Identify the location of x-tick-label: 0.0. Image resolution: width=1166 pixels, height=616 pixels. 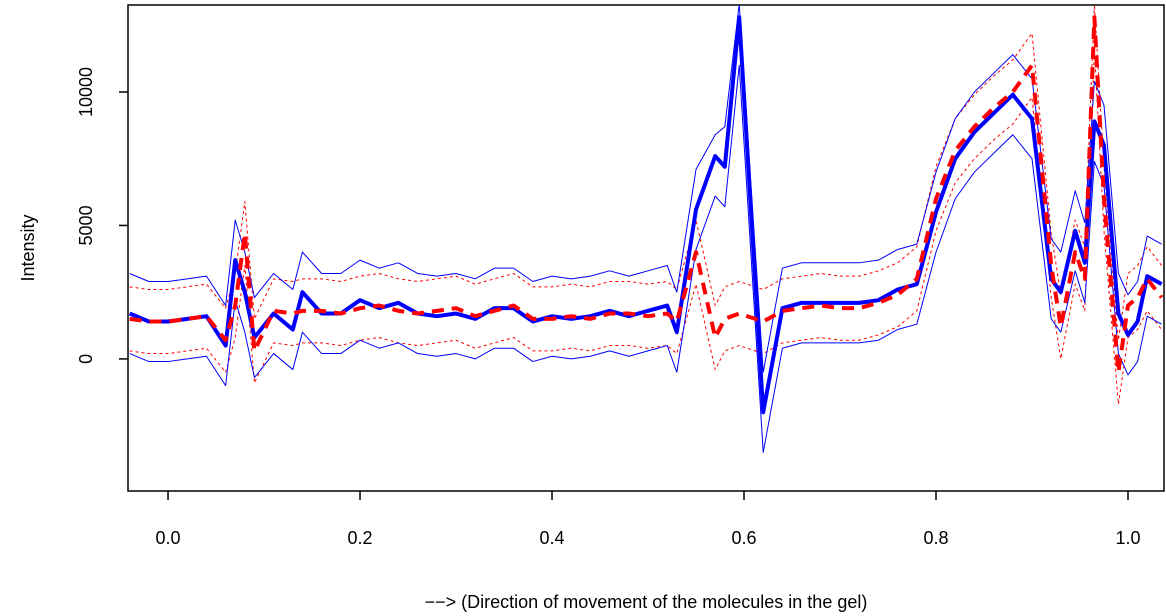
(168, 538).